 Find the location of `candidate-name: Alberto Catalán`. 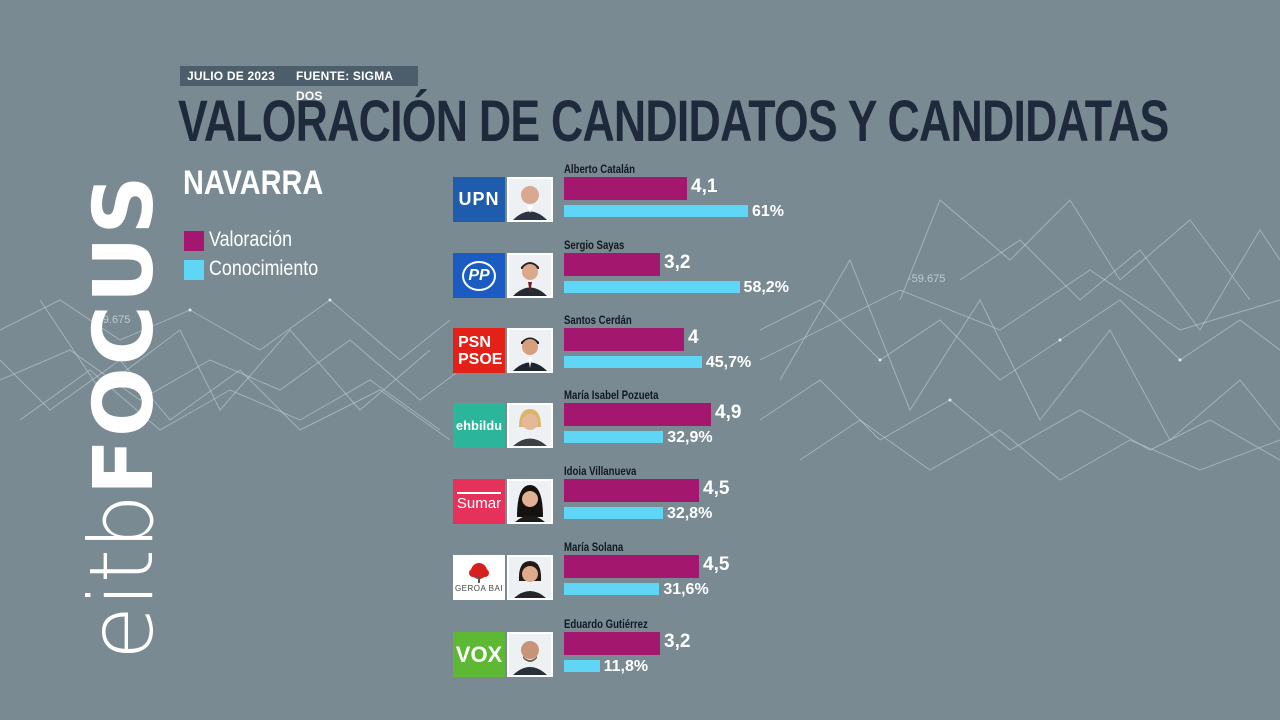

candidate-name: Alberto Catalán is located at coordinates (599, 169).